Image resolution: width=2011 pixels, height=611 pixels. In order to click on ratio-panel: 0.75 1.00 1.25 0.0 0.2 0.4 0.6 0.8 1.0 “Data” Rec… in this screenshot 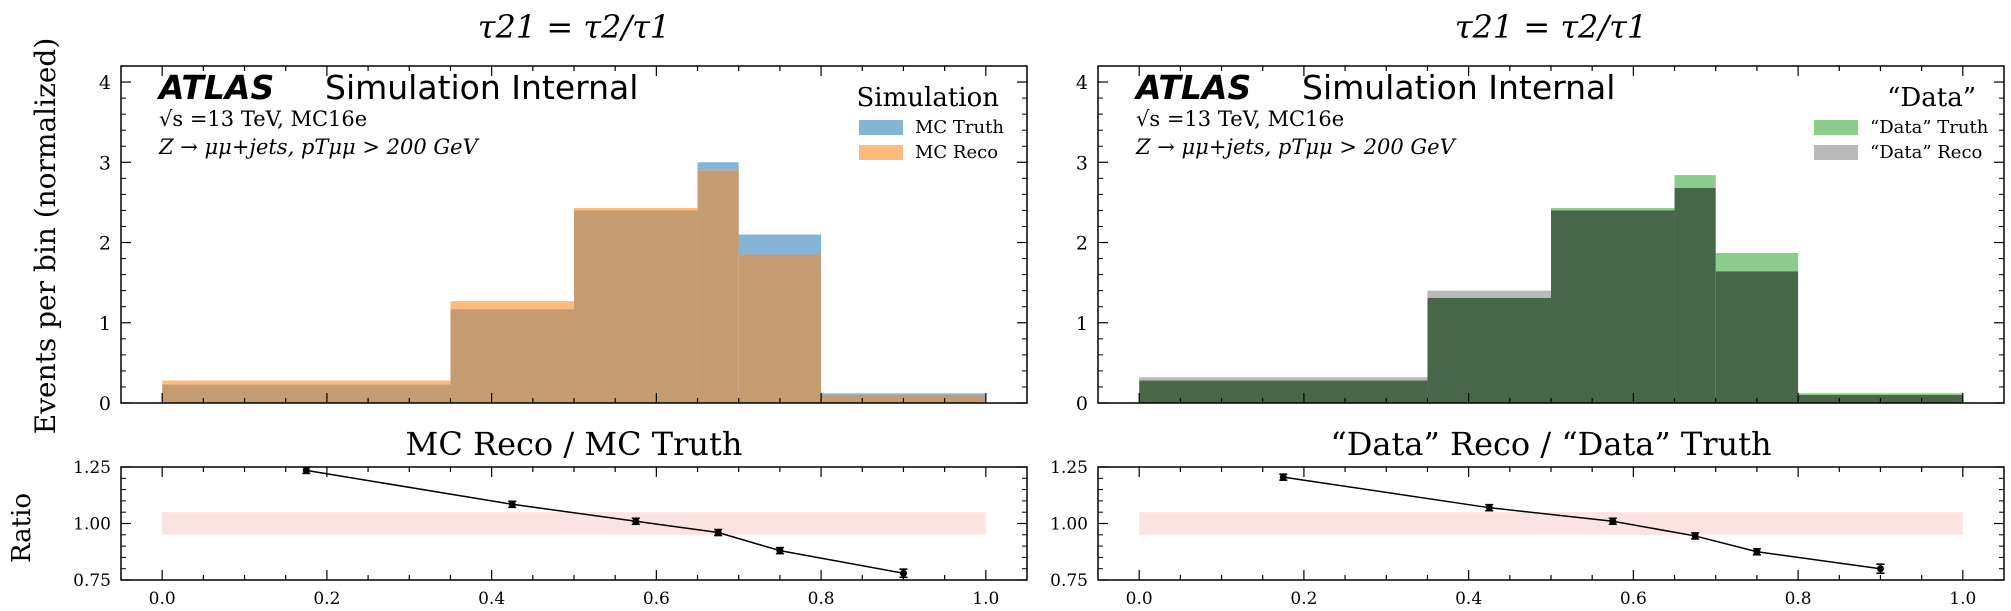, I will do `click(1527, 517)`.